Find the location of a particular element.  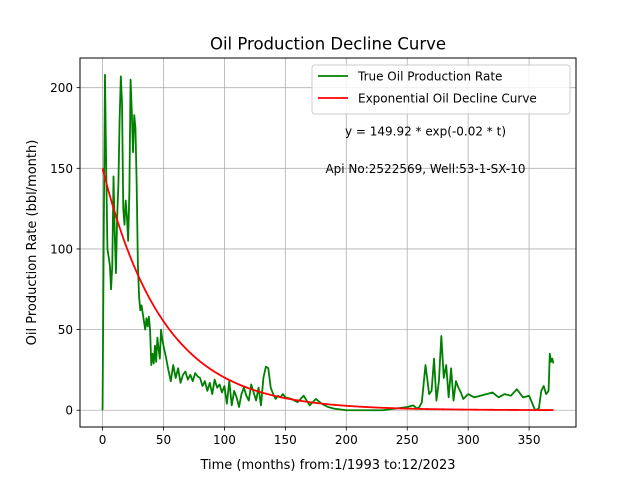

x-axis-ticks: 0 50 100 150 200 250 300 350 is located at coordinates (320, 437).